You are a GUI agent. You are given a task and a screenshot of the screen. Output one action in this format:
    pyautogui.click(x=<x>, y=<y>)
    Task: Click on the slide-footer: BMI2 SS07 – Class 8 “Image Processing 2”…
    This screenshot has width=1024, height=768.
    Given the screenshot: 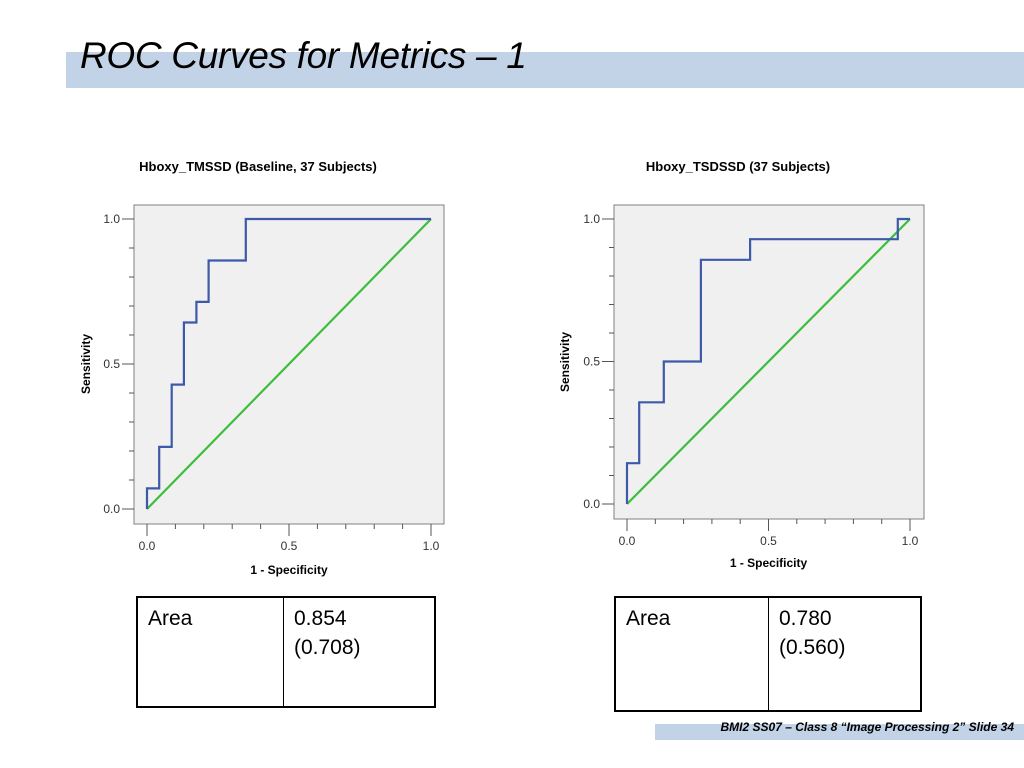 What is the action you would take?
    pyautogui.click(x=867, y=727)
    